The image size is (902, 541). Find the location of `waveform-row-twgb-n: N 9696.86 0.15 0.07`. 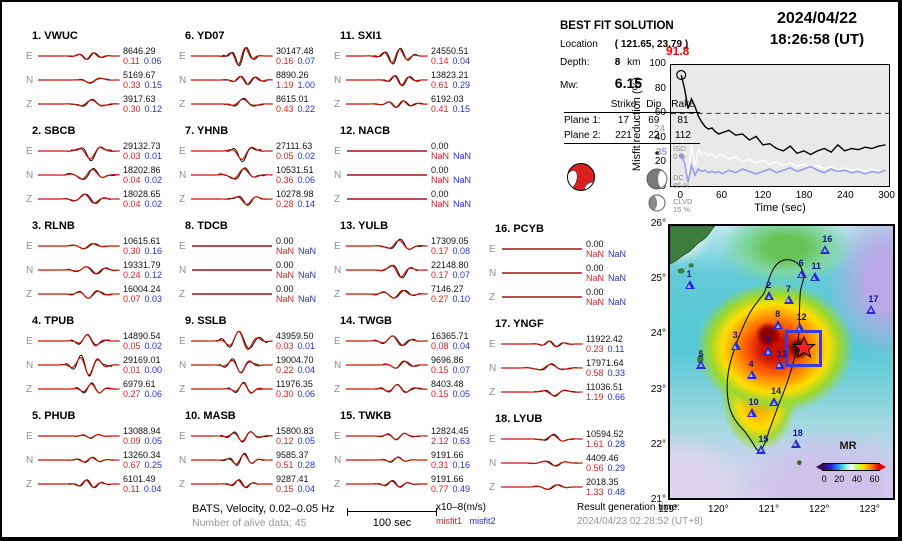

waveform-row-twgb-n: N 9696.86 0.15 0.07 is located at coordinates (404, 365).